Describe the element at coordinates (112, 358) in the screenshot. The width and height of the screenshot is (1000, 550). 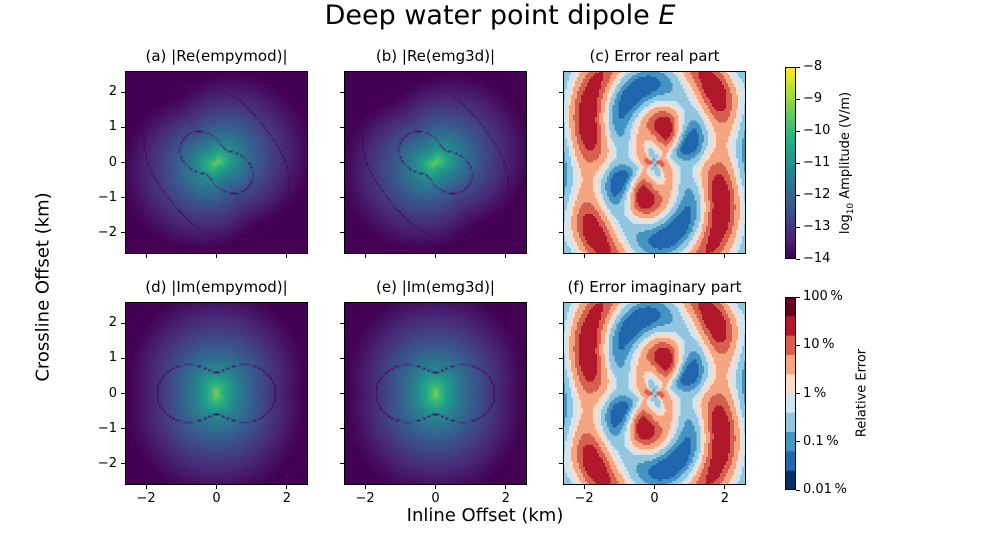
I see `ytick-label: 1` at that location.